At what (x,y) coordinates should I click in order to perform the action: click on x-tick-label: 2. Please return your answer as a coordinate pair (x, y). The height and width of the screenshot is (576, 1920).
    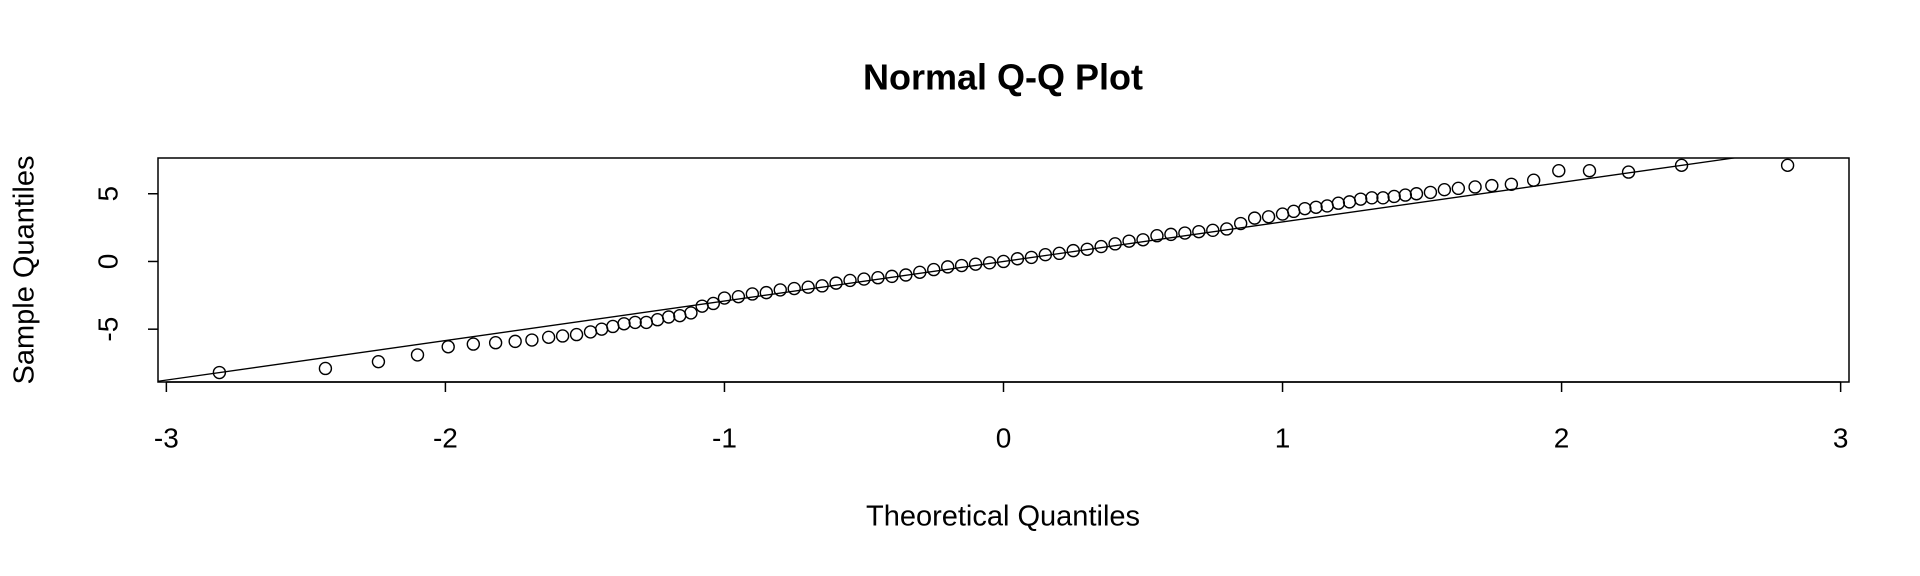
    Looking at the image, I should click on (1562, 437).